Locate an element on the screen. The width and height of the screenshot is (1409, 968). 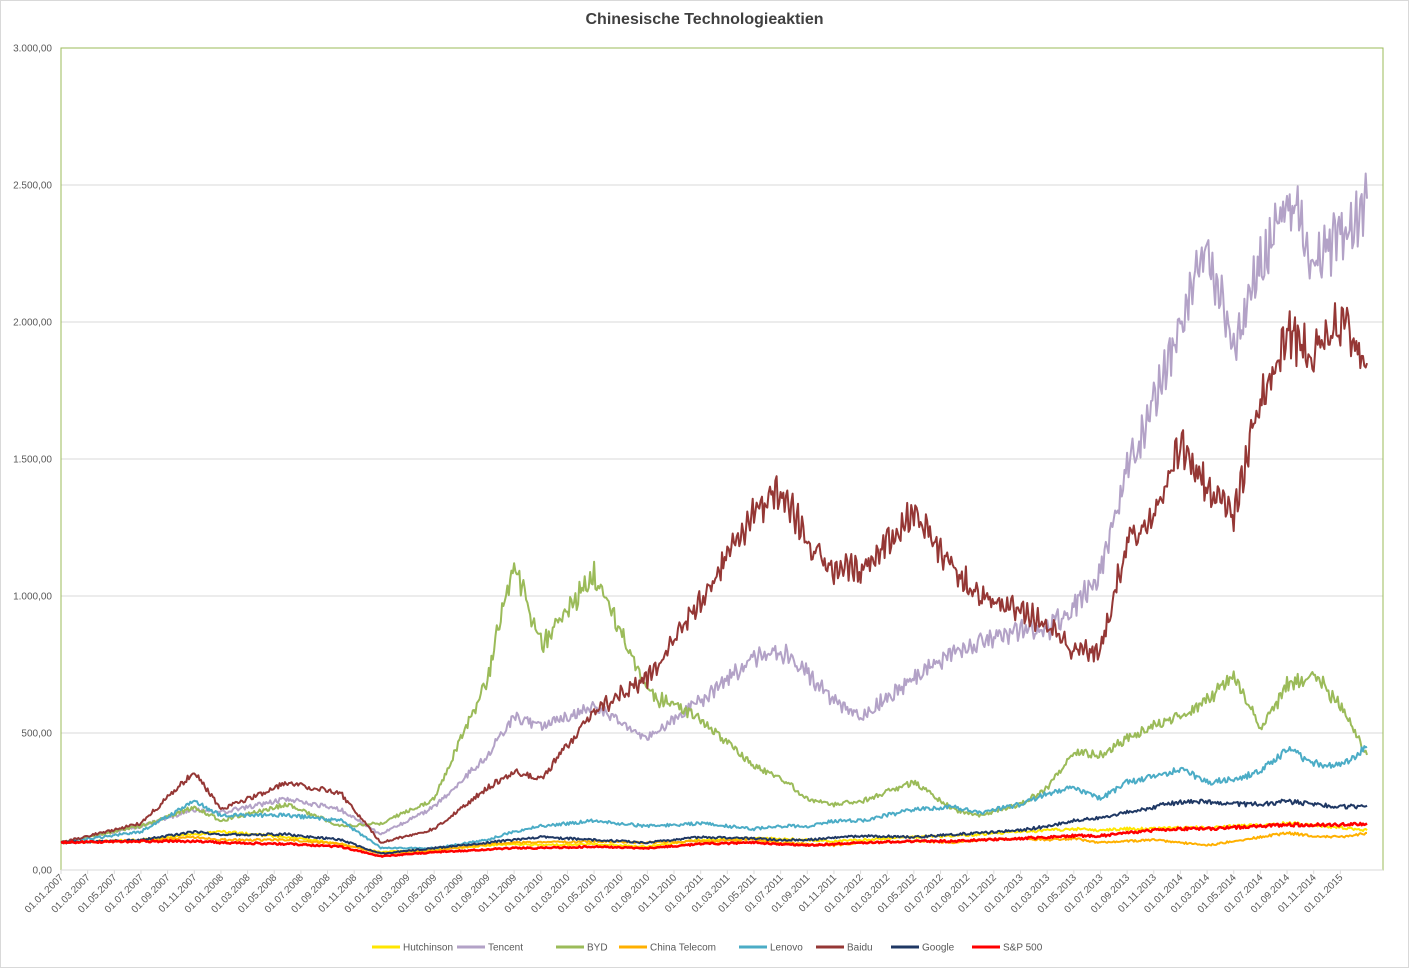
legend-label-china-telecom: China Telecom is located at coordinates (683, 948).